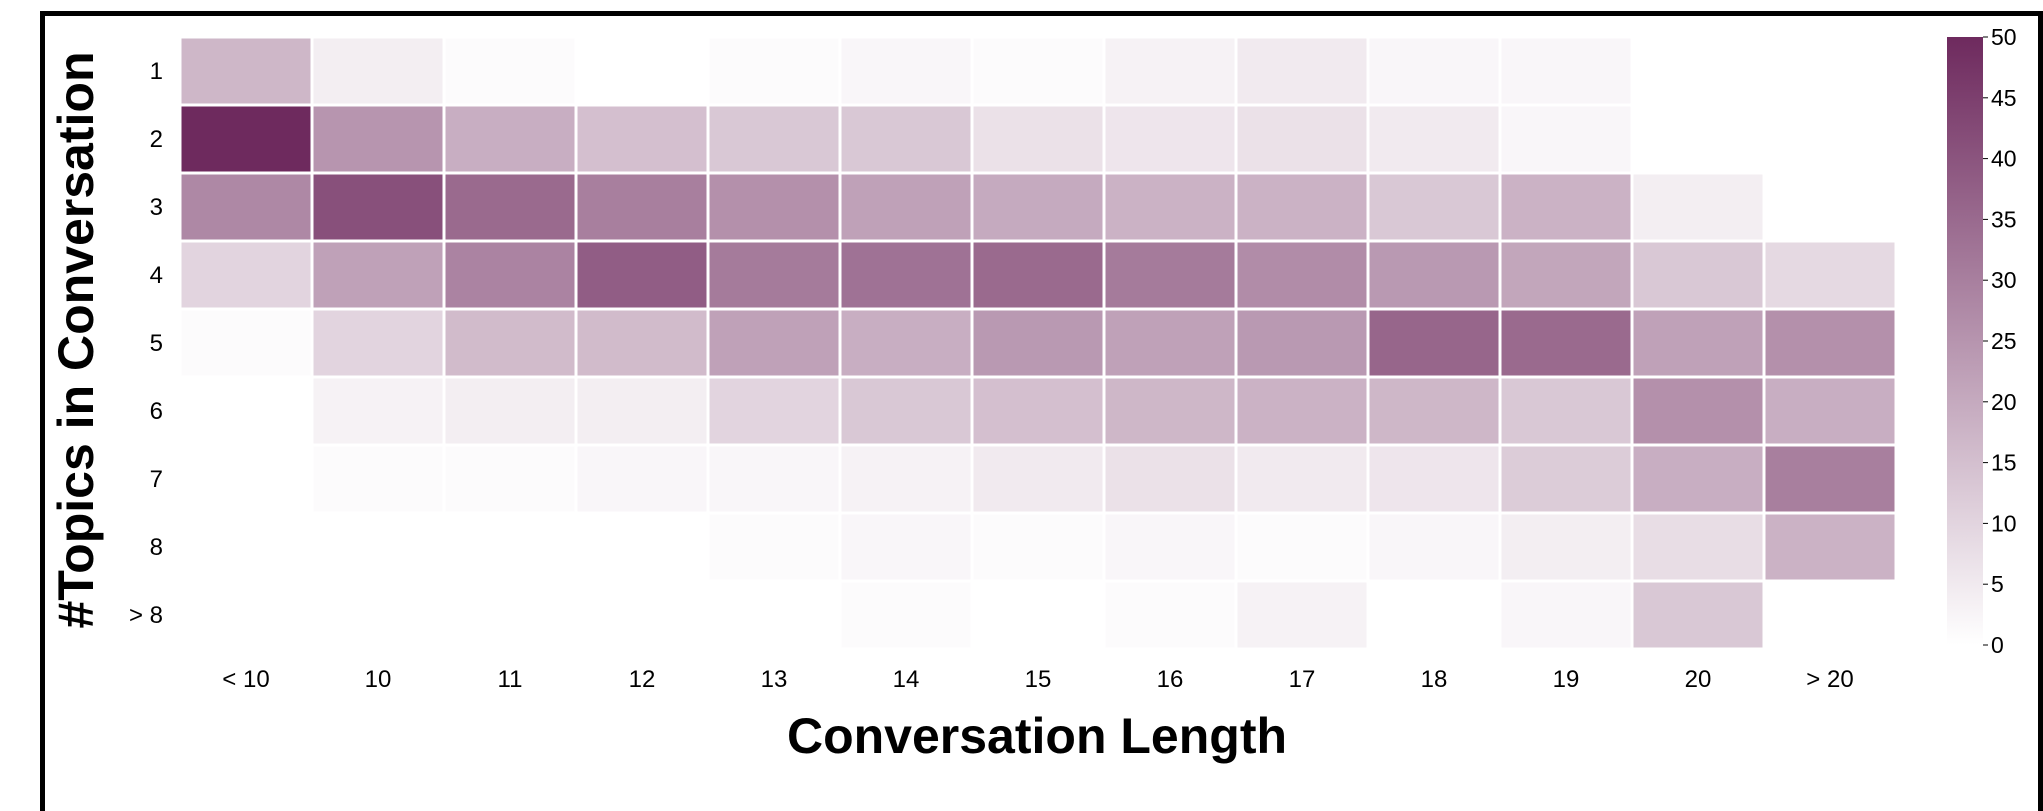 Image resolution: width=2043 pixels, height=811 pixels. Describe the element at coordinates (156, 479) in the screenshot. I see `y-tick-label: 7` at that location.